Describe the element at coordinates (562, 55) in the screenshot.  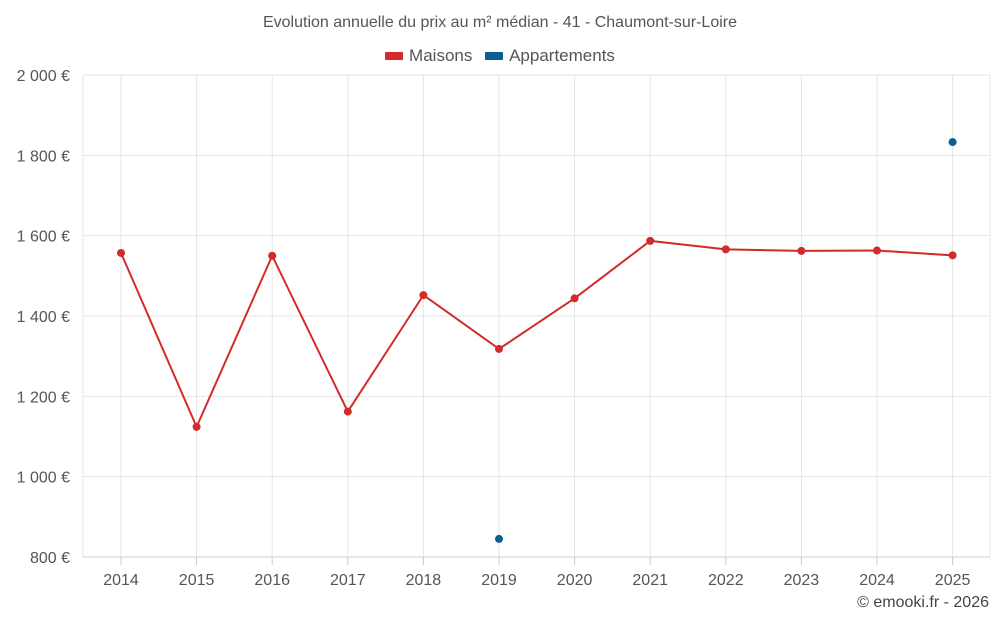
I see `legend-label-appartements: Appartements` at that location.